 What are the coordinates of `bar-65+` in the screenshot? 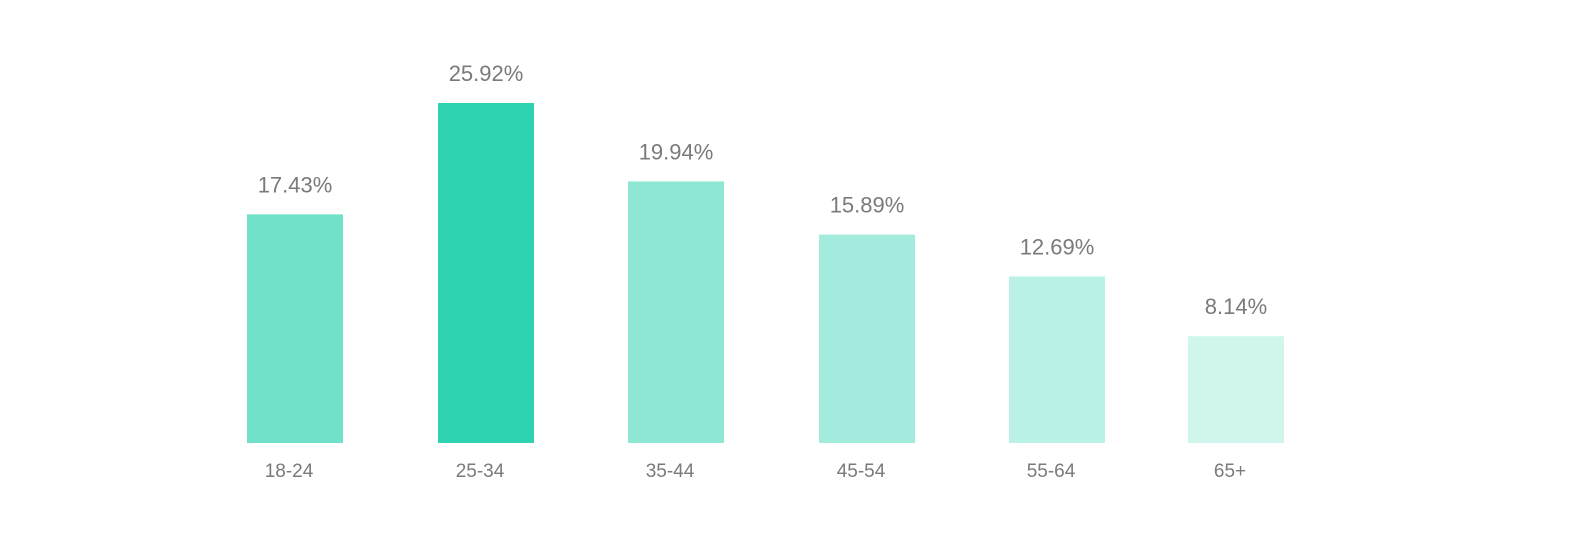 It's located at (1236, 389).